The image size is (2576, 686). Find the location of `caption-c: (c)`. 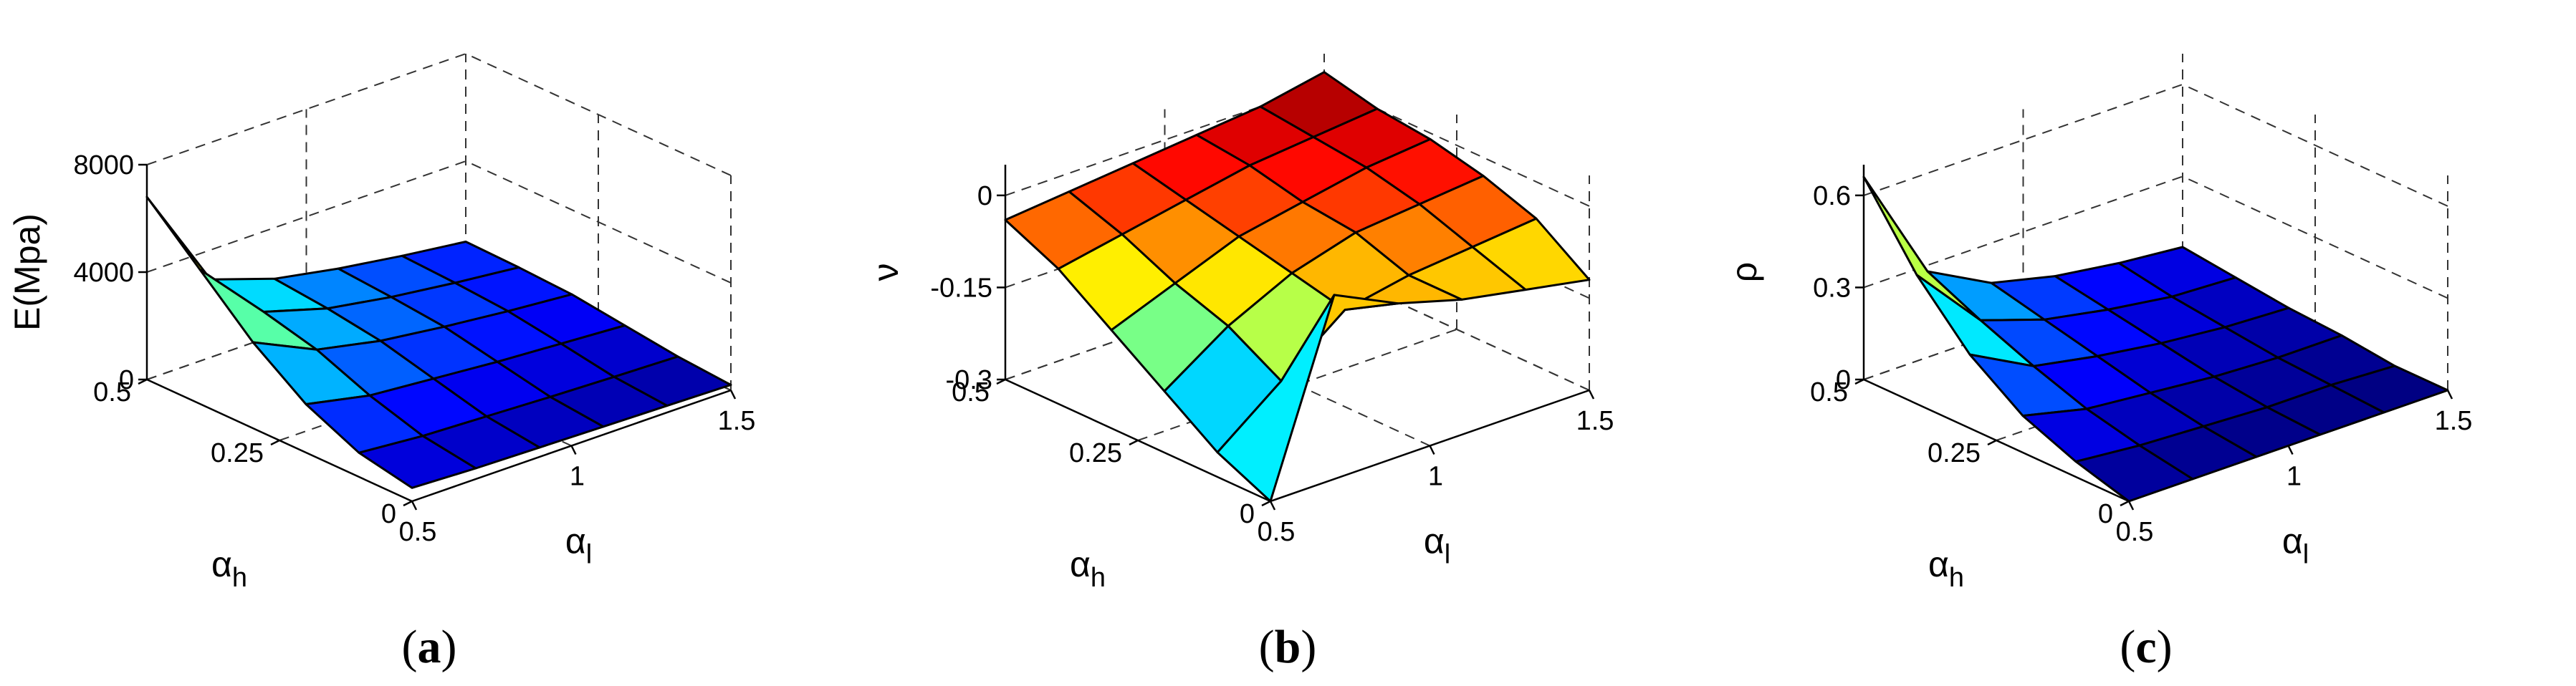

caption-c: (c) is located at coordinates (2146, 647).